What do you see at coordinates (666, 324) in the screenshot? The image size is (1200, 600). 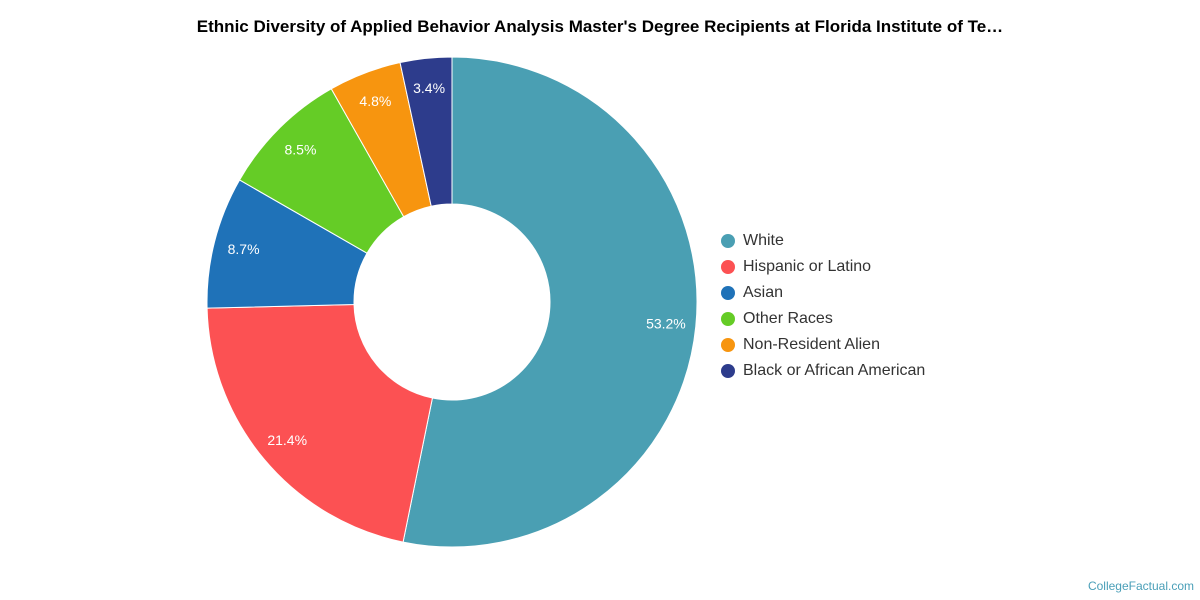 I see `data-label-white: 53.2%` at bounding box center [666, 324].